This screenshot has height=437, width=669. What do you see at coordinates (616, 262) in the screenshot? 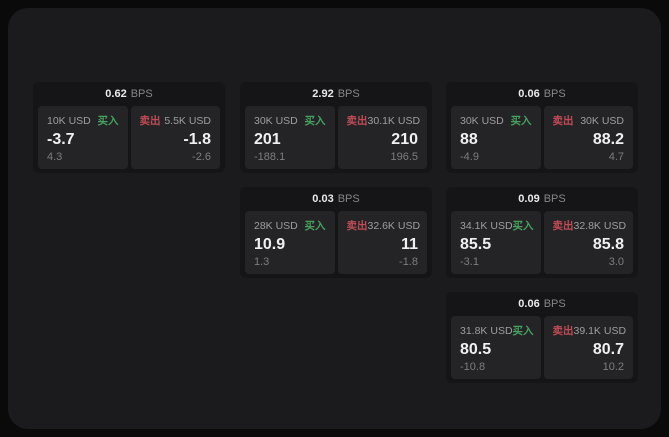
I see `sell-change: 3.0` at bounding box center [616, 262].